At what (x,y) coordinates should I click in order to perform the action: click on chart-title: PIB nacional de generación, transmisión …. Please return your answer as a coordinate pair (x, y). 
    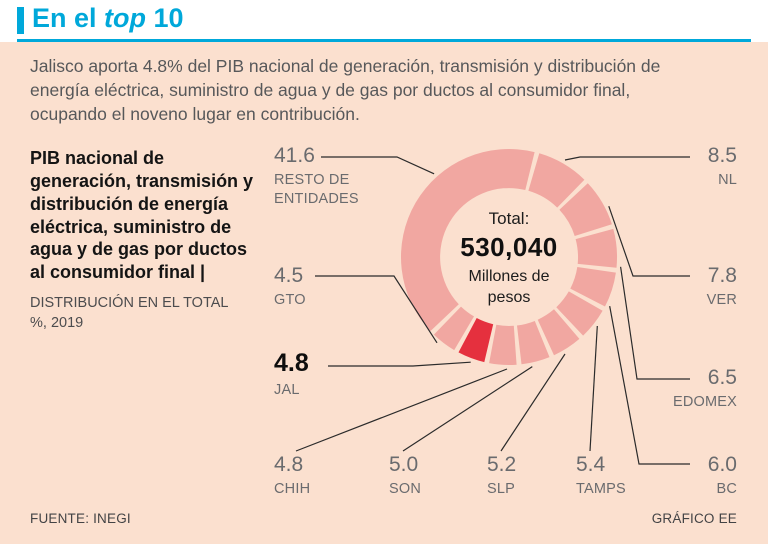
    Looking at the image, I should click on (142, 215).